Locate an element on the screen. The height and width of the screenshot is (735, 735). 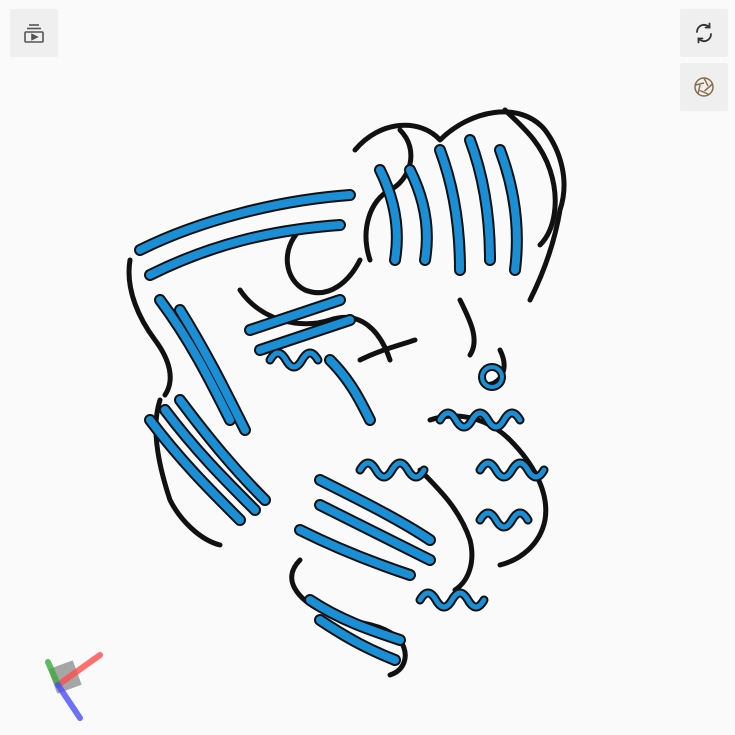
y-axis is located at coordinates (53, 673).